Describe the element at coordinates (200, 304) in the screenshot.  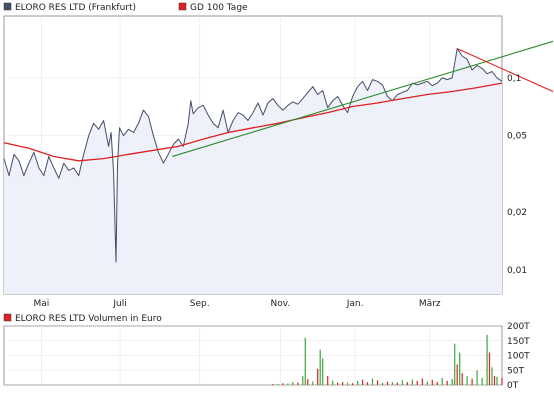
I see `x-tick-label: Sep.` at that location.